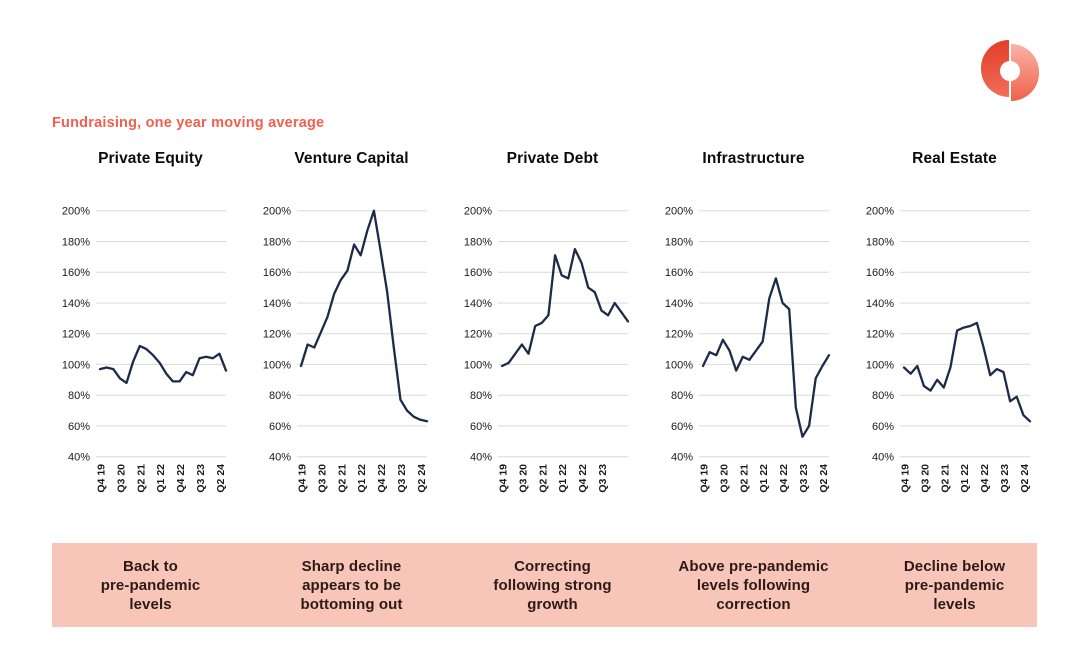 Image resolution: width=1077 pixels, height=656 pixels. What do you see at coordinates (552, 158) in the screenshot?
I see `chart-title-private-debt: Private Debt` at bounding box center [552, 158].